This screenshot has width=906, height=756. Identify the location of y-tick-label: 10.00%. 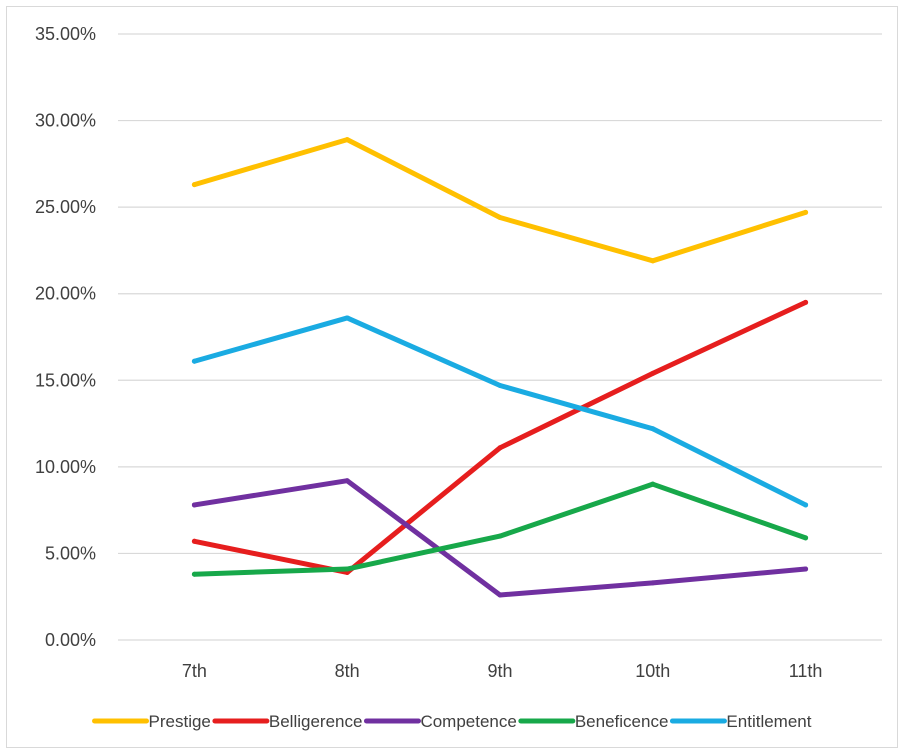
(65, 467).